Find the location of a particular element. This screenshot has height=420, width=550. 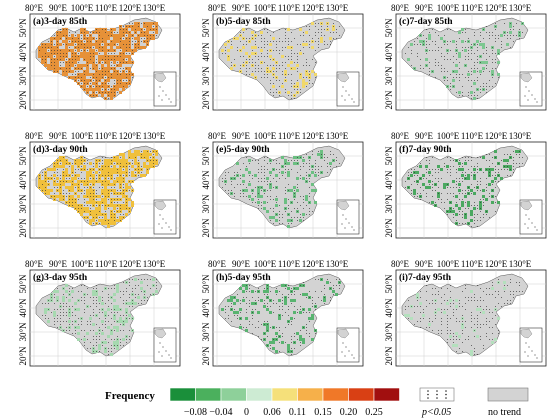

panel-label: (a)3-day 85th is located at coordinates (60, 21).